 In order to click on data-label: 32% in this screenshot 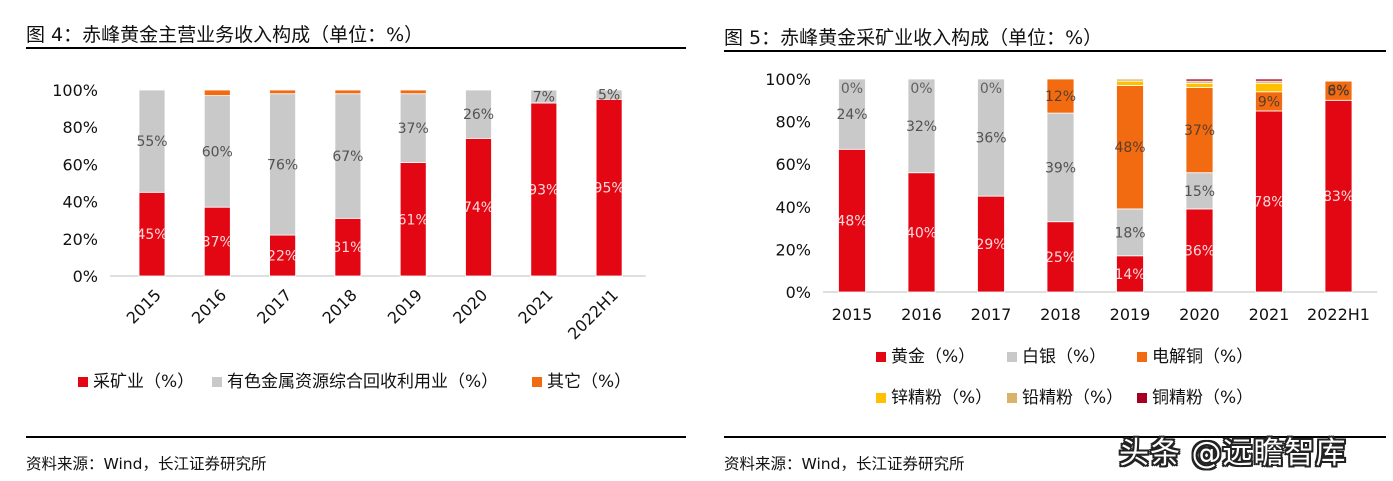, I will do `click(921, 127)`.